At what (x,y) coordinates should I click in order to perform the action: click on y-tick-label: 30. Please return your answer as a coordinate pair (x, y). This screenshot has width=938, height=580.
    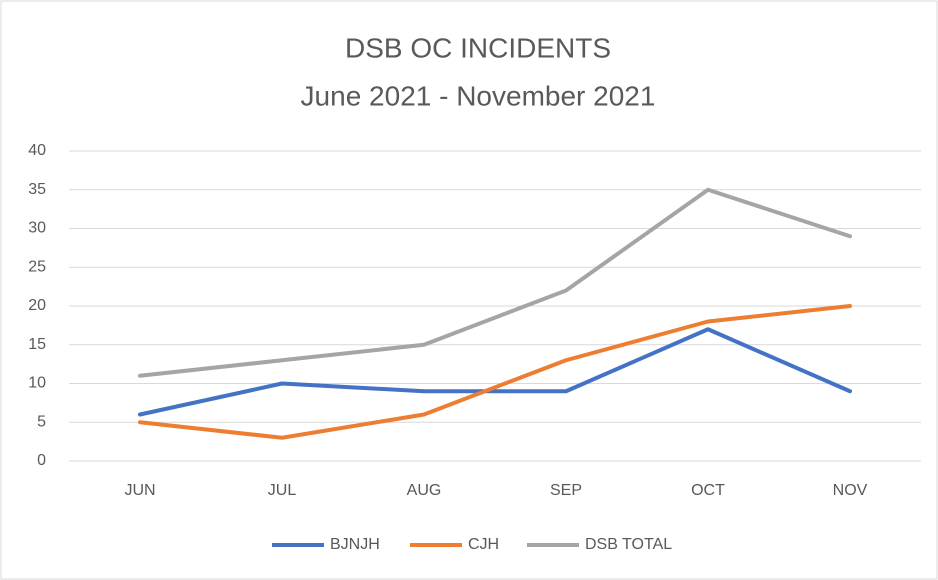
    Looking at the image, I should click on (37, 228).